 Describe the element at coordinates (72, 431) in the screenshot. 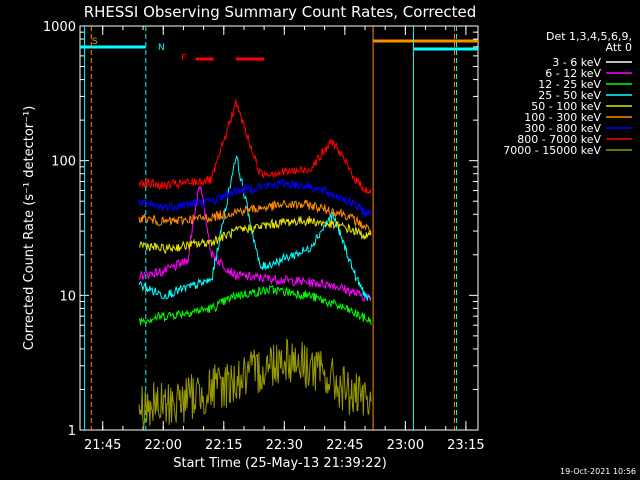

I see `y-tick-label: 1` at that location.